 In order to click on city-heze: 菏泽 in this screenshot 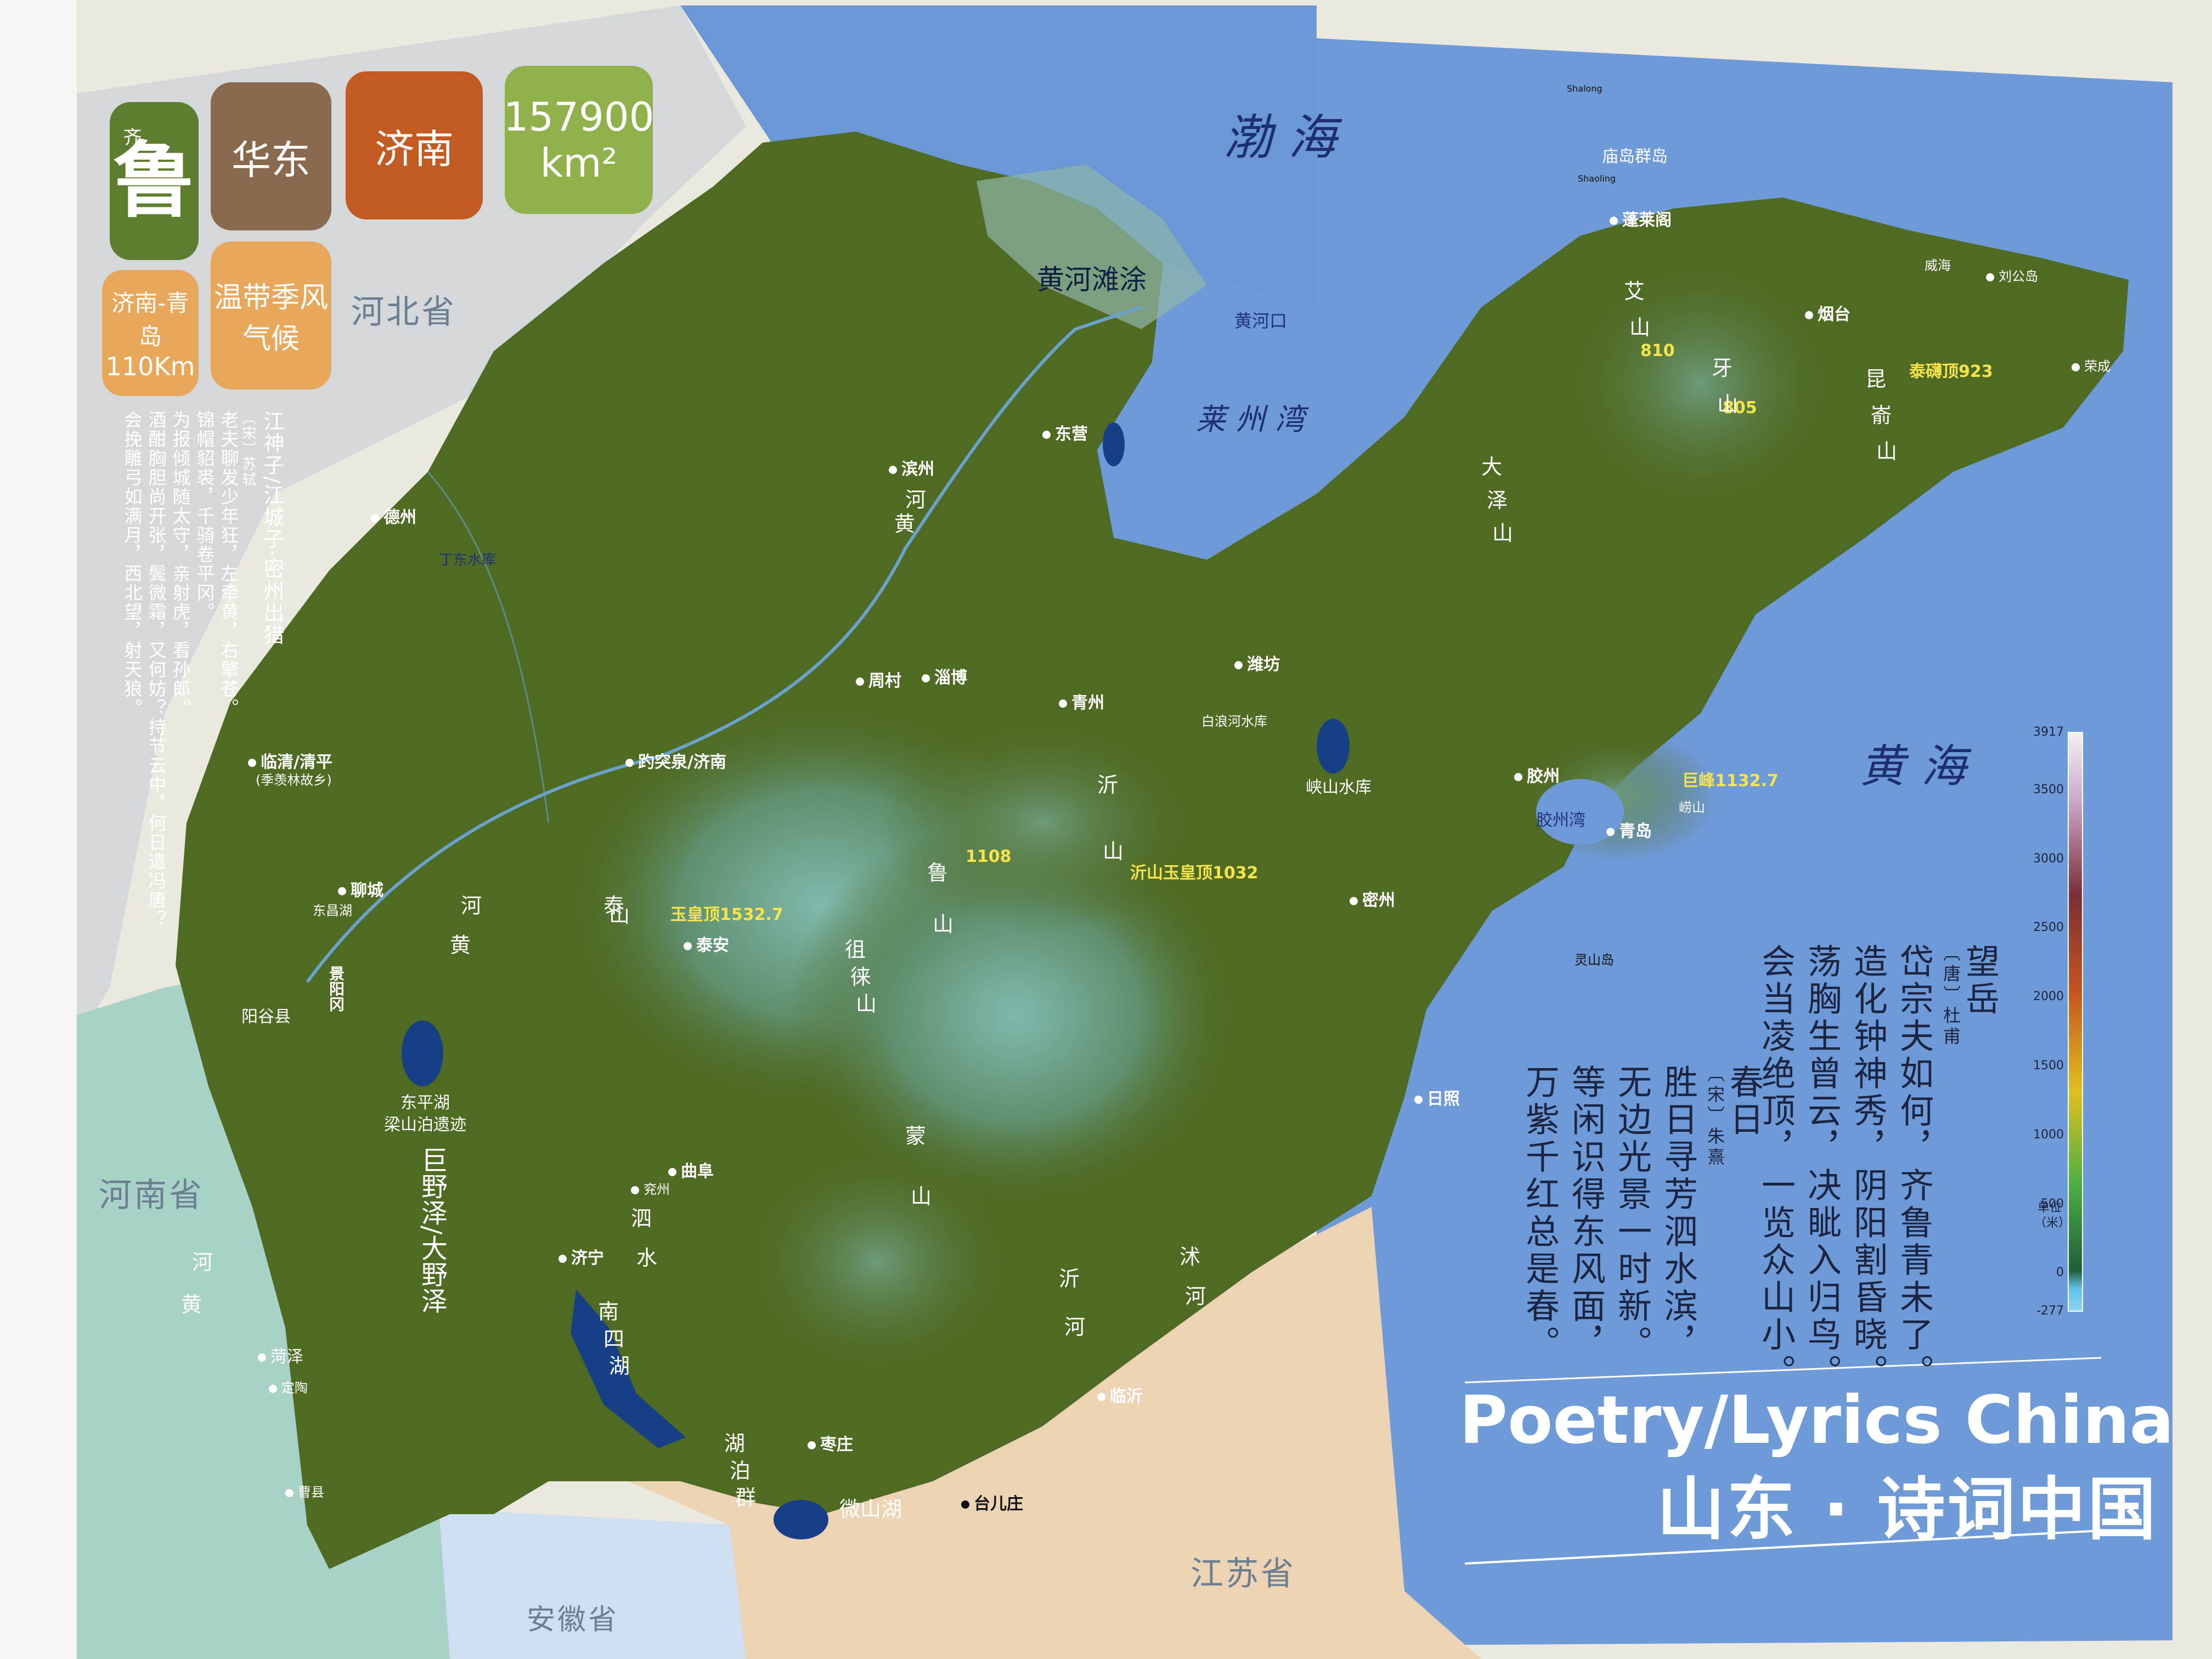, I will do `click(280, 1355)`.